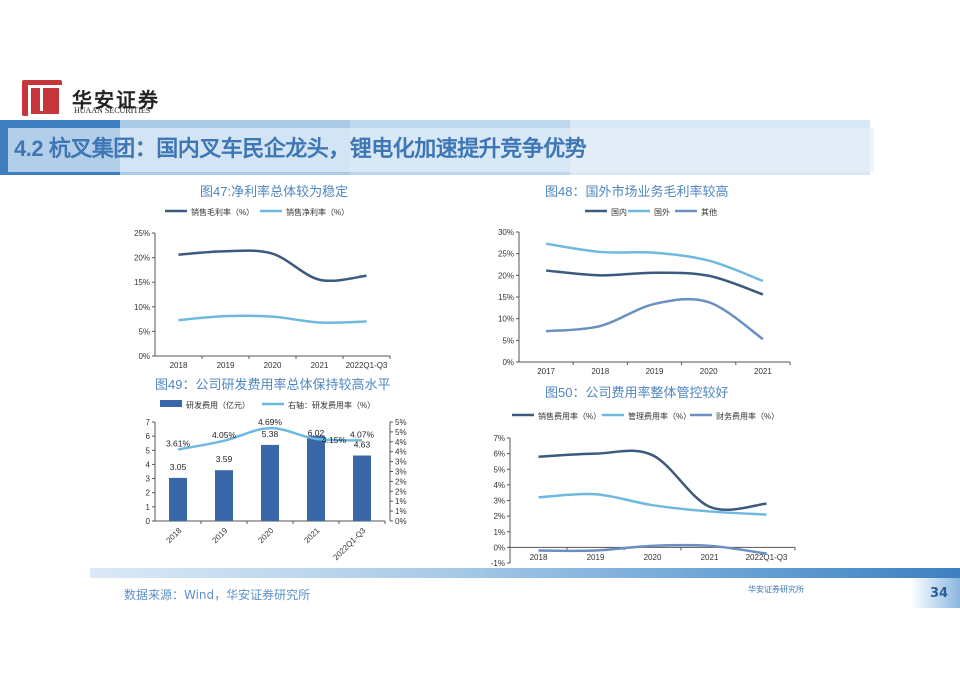 The height and width of the screenshot is (679, 960). I want to click on y2-tick-label: 2%, so click(401, 481).